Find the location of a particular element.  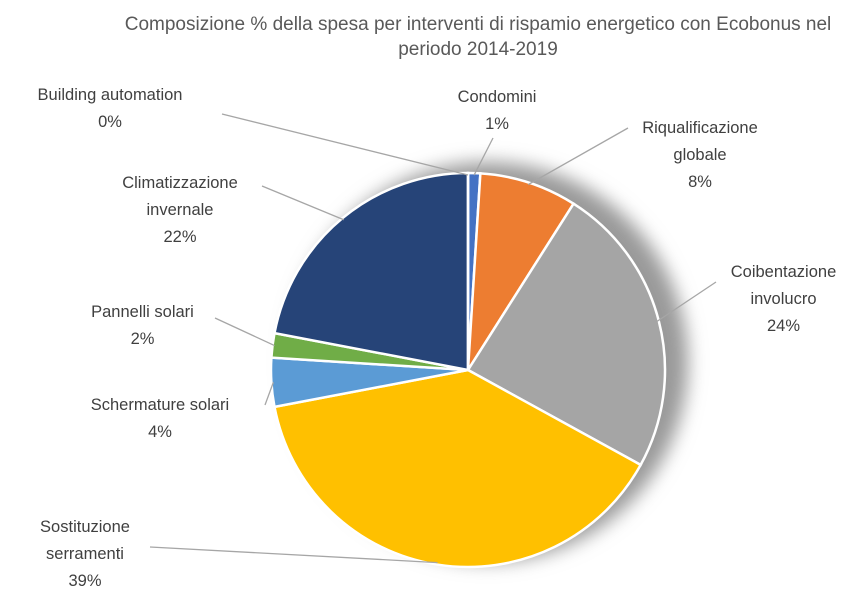

value-label: 24% is located at coordinates (783, 326).